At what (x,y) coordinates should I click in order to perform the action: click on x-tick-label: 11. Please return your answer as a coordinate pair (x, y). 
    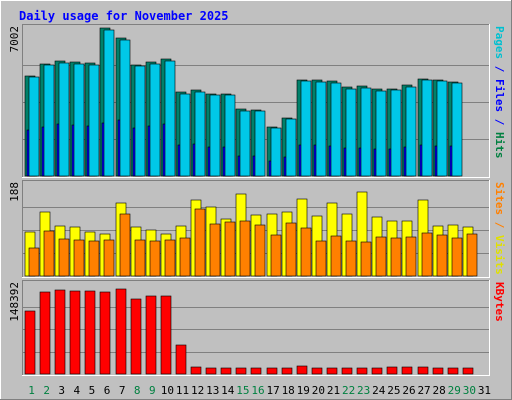
    Looking at the image, I should click on (182, 390).